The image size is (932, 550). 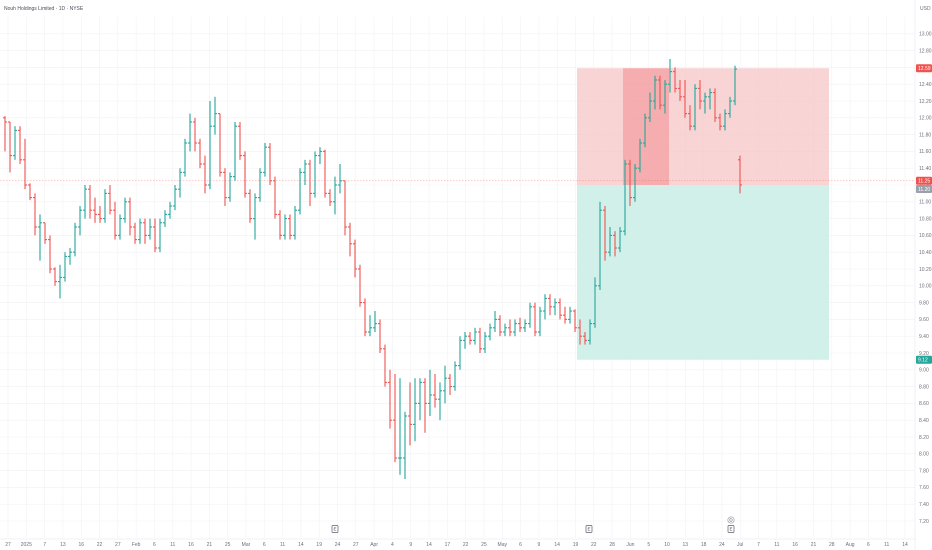 I want to click on stop-loss-zone, so click(x=703, y=126).